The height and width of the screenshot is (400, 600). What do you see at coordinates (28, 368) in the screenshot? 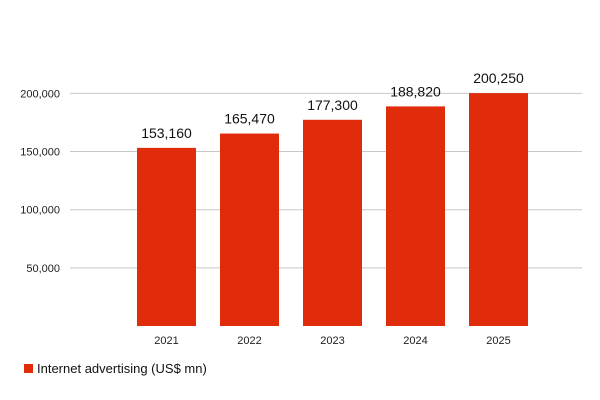
I see `legend-swatch` at bounding box center [28, 368].